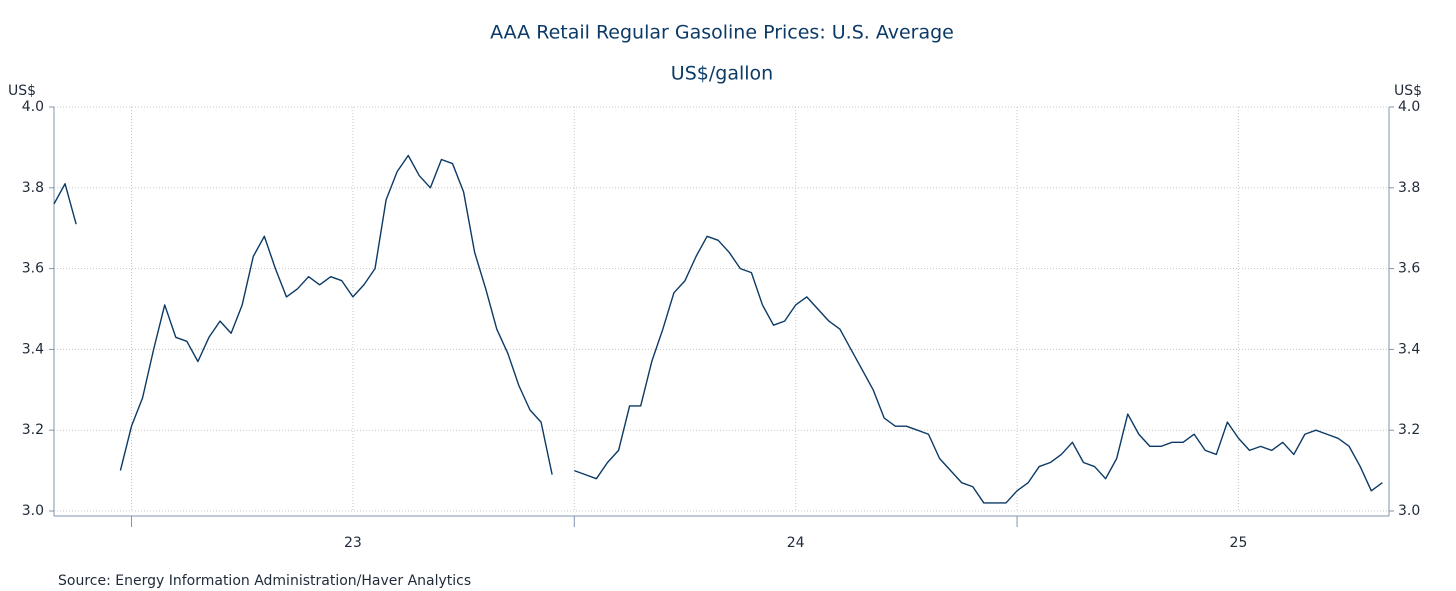 The image size is (1456, 591). What do you see at coordinates (33, 430) in the screenshot?
I see `y-tick-label: 3.2` at bounding box center [33, 430].